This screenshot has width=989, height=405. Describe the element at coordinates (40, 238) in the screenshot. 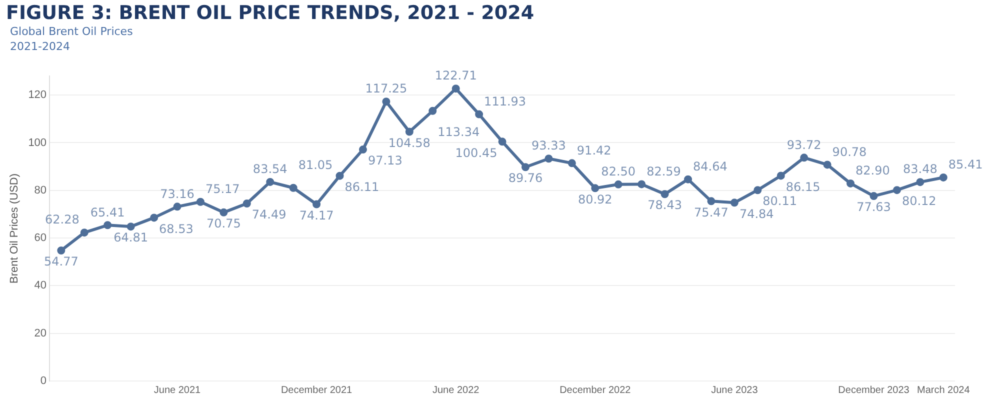

I see `y-tick-label: 60` at that location.